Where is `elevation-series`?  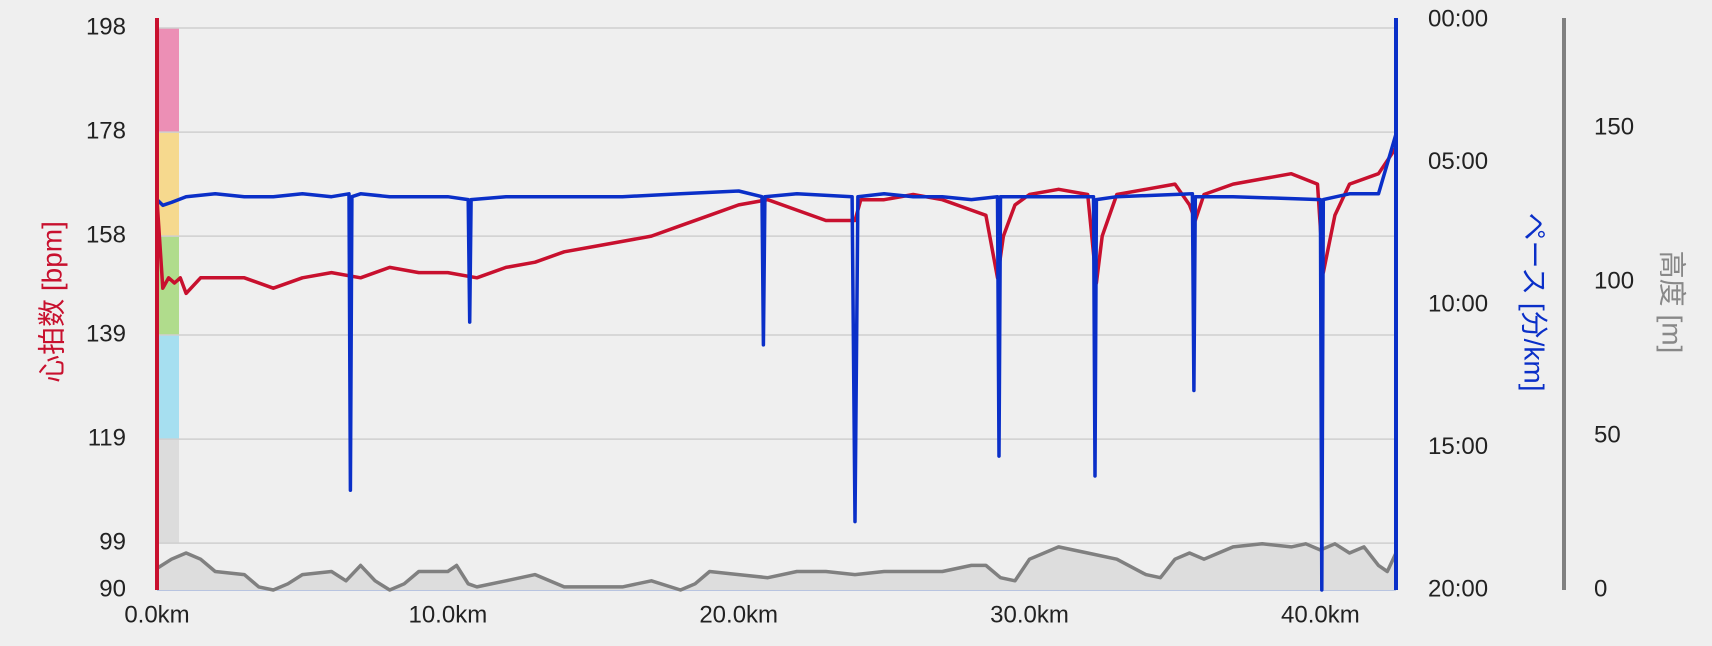 elevation-series is located at coordinates (777, 567).